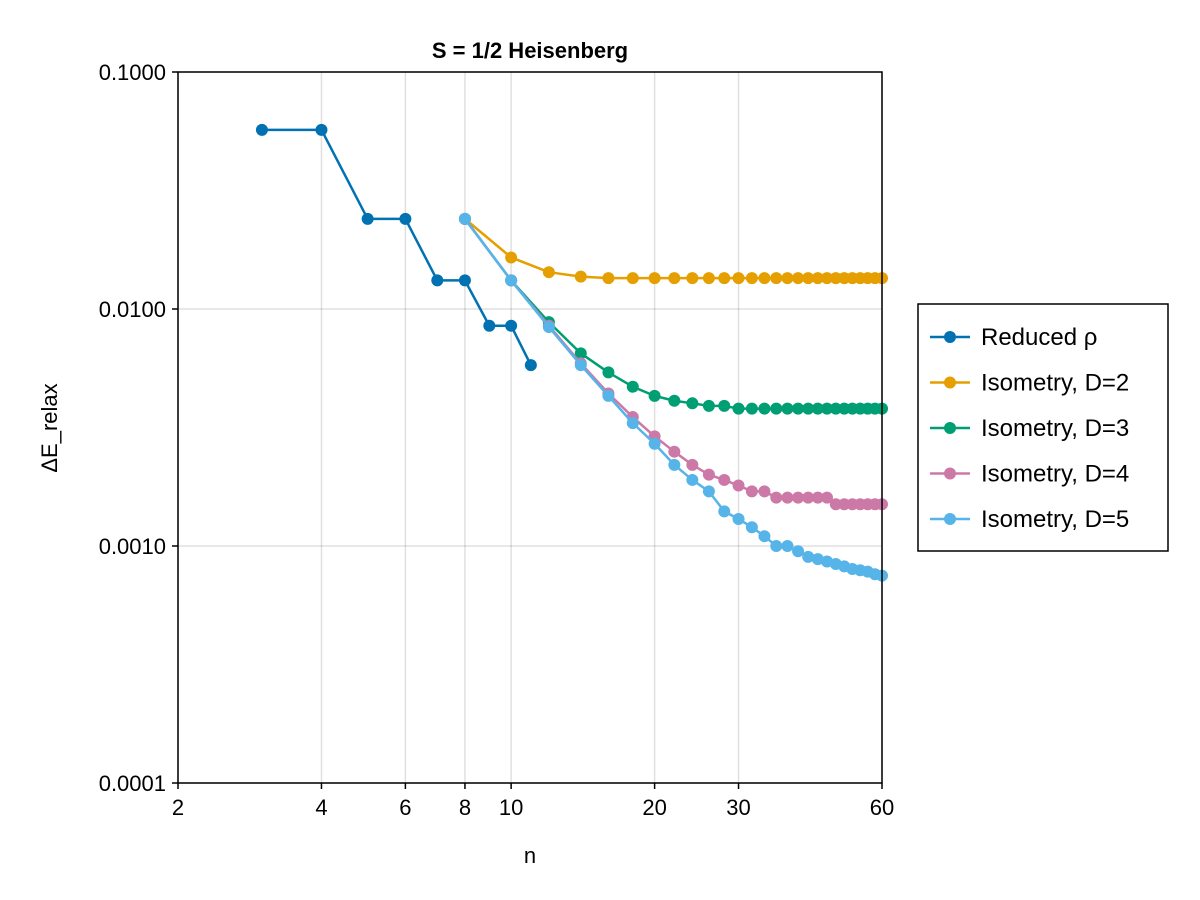 The height and width of the screenshot is (900, 1200). What do you see at coordinates (1029, 474) in the screenshot?
I see `legend-item: Isometry, D=4` at bounding box center [1029, 474].